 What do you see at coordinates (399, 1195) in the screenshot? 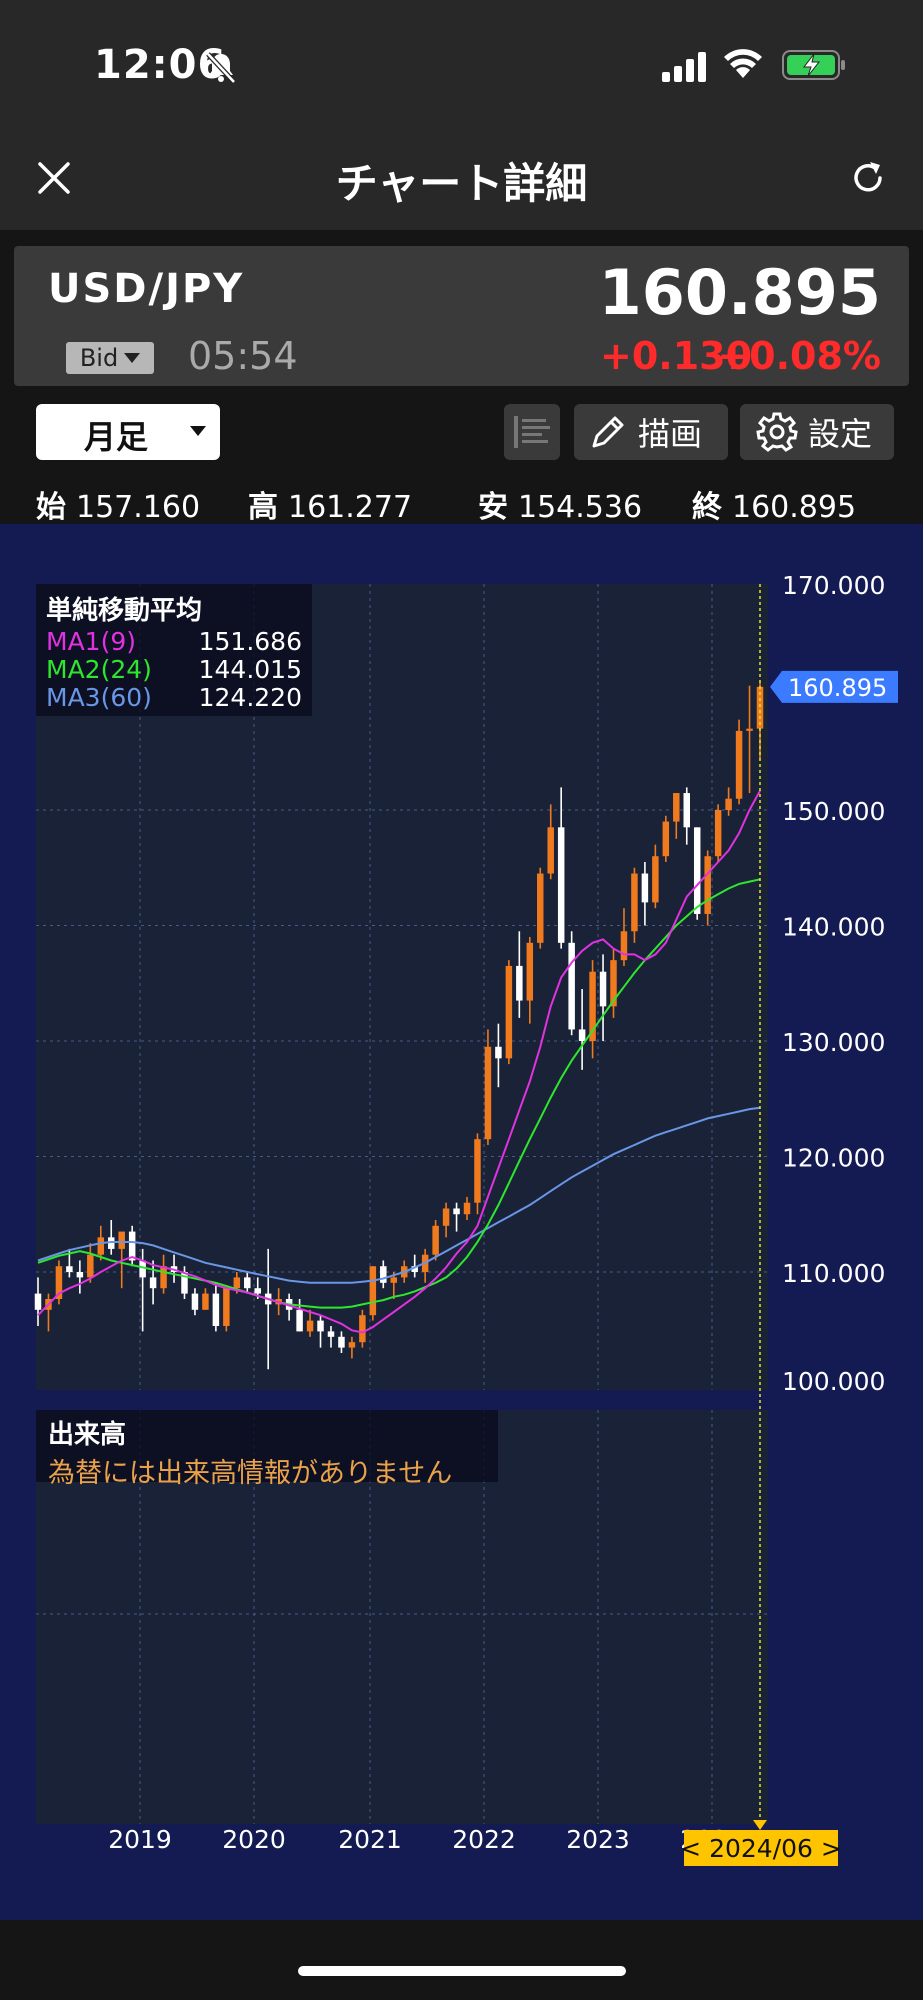
I see `ma3-line` at bounding box center [399, 1195].